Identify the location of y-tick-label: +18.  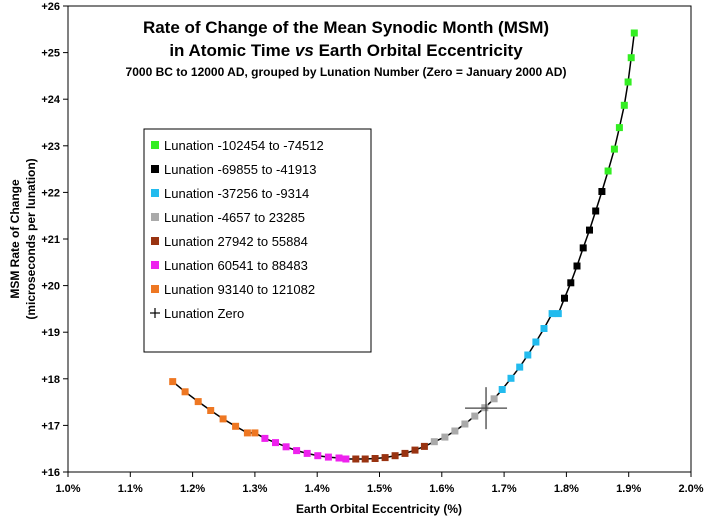
(50, 380).